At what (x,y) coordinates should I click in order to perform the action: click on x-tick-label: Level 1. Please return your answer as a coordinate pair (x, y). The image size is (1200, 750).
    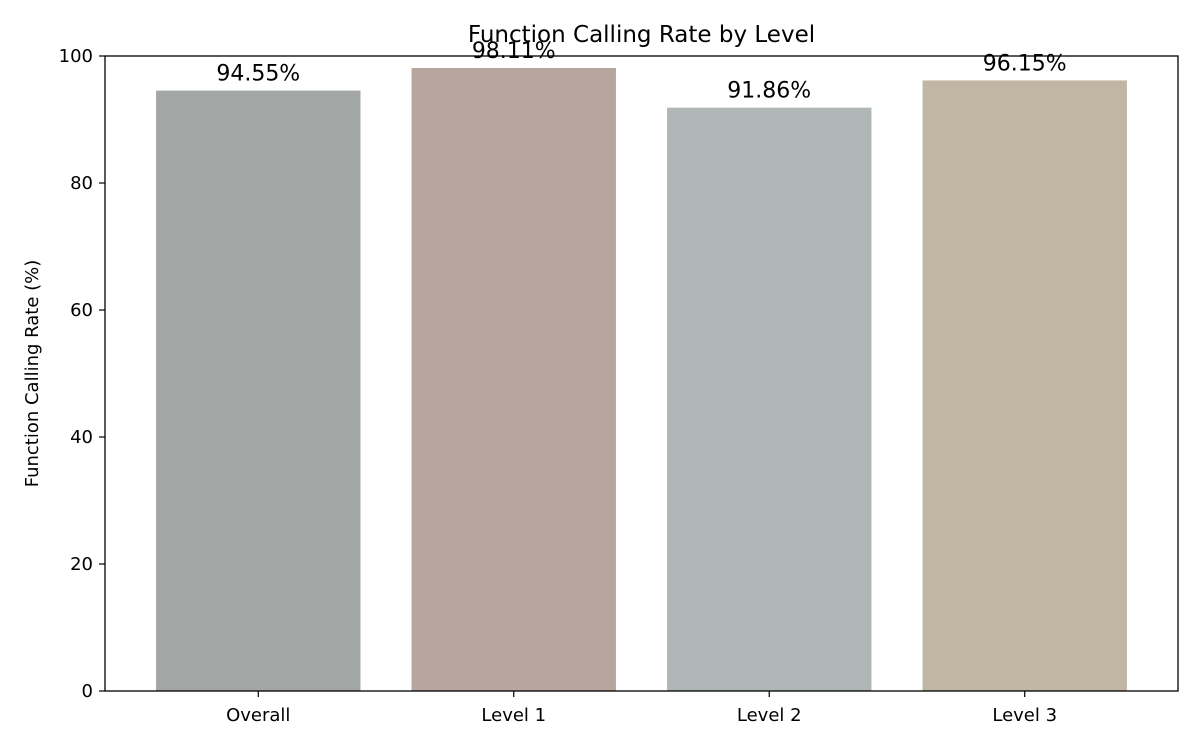
    Looking at the image, I should click on (513, 715).